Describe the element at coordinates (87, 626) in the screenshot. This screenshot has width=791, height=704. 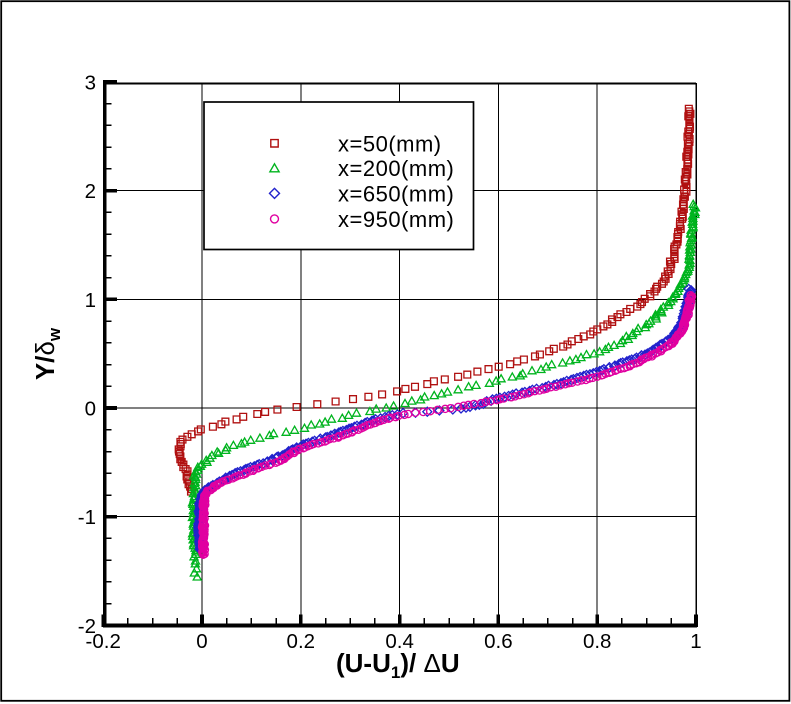
I see `svg-text: -2` at that location.